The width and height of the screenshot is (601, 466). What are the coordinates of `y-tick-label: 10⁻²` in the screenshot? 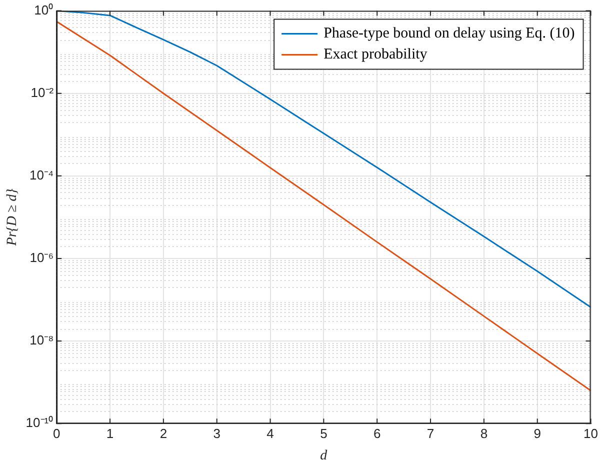 It's located at (42, 92).